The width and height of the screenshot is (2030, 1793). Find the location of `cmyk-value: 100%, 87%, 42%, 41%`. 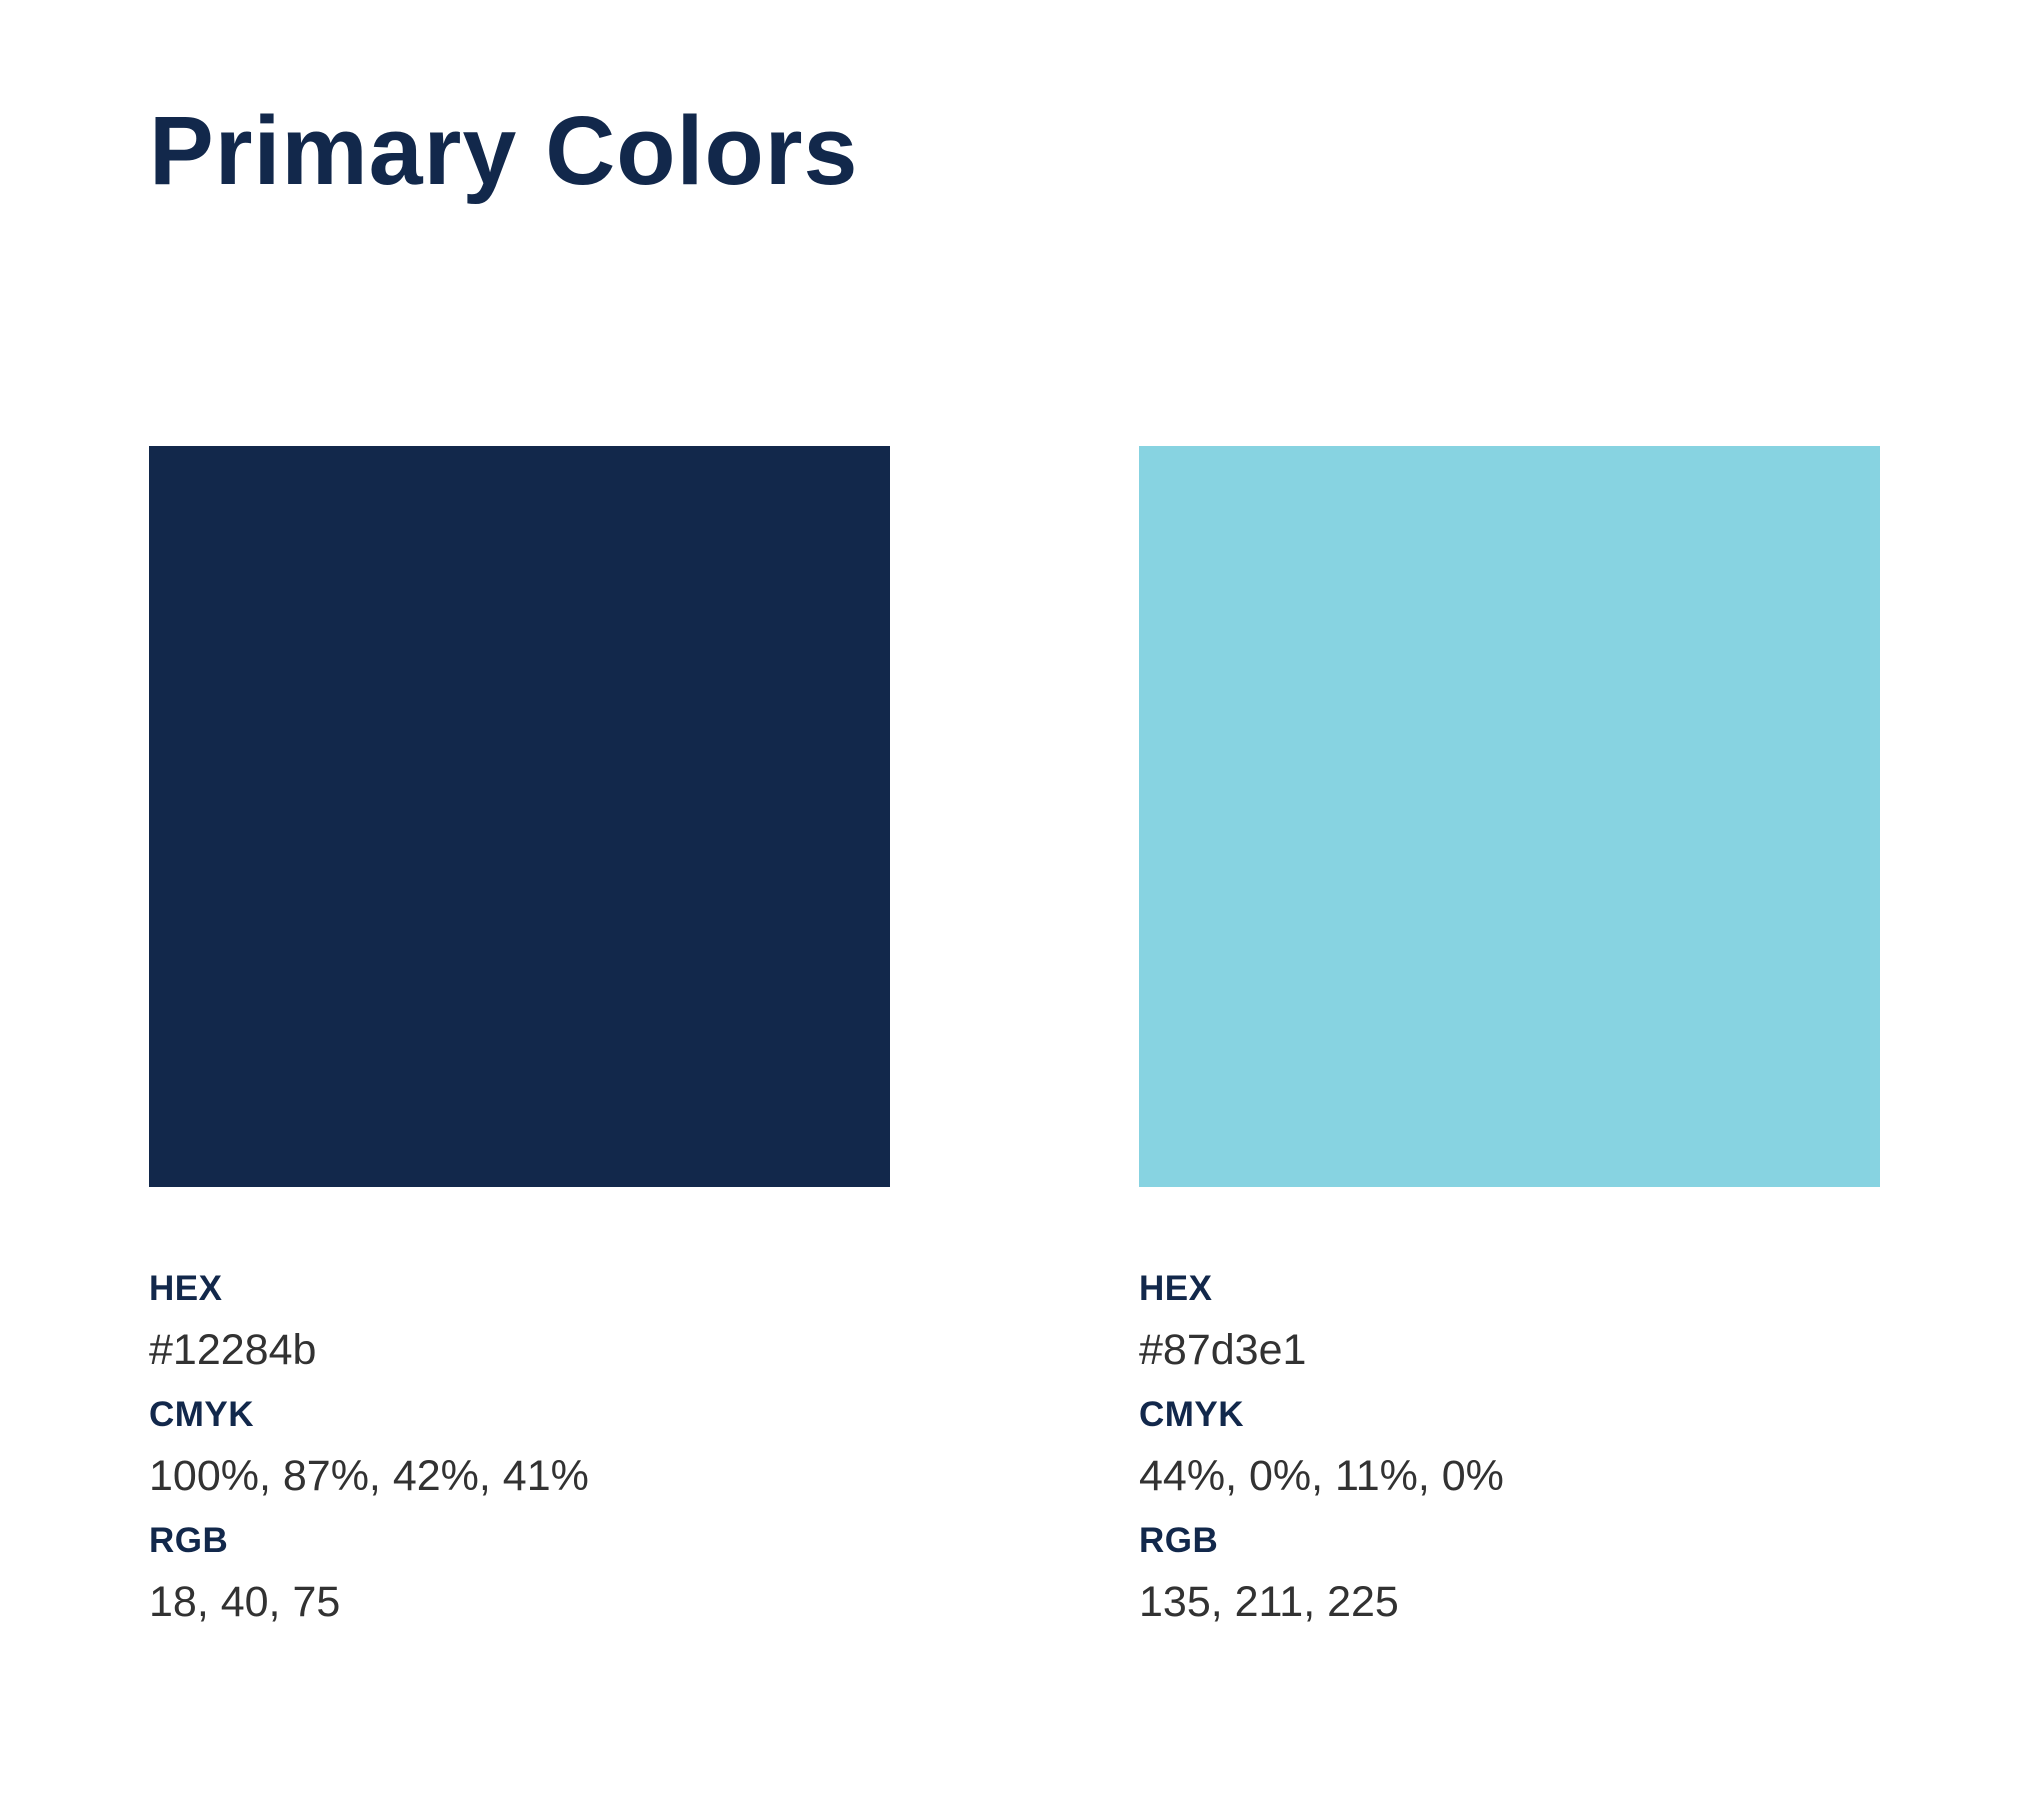

cmyk-value: 100%, 87%, 42%, 41% is located at coordinates (369, 1476).